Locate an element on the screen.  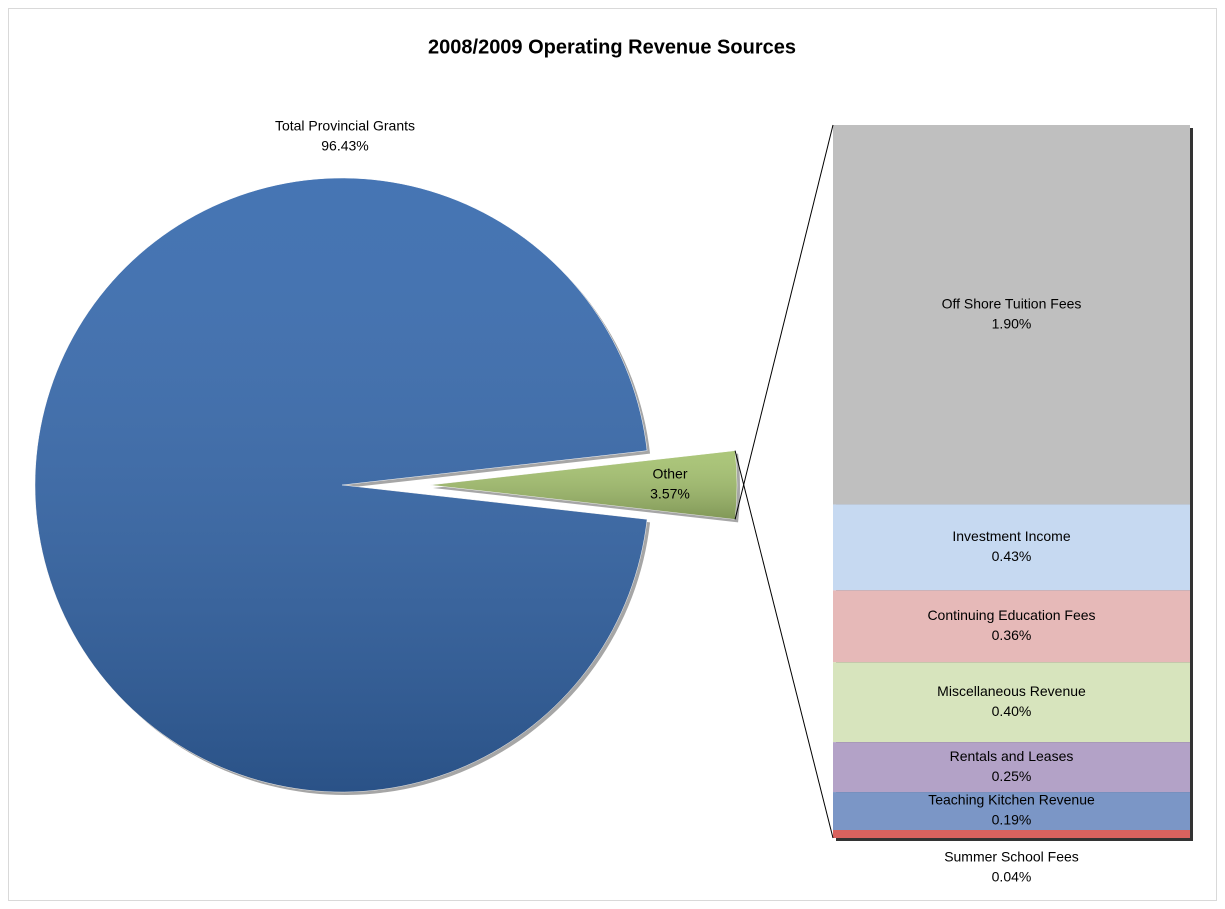
segment-label: Off Shore Tuition Fees is located at coordinates (1012, 303).